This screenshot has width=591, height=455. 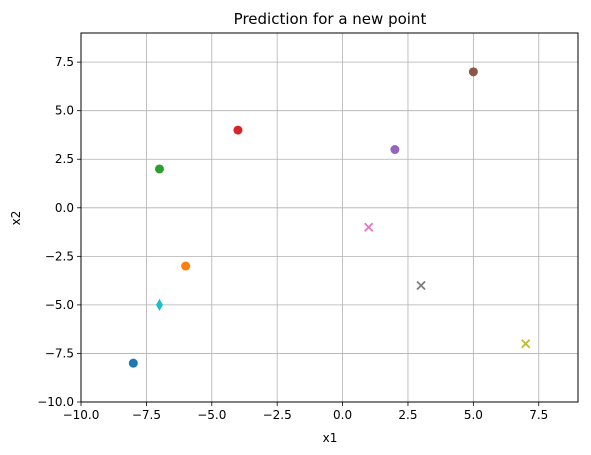 I want to click on y-tick-label: 2.5, so click(x=64, y=159).